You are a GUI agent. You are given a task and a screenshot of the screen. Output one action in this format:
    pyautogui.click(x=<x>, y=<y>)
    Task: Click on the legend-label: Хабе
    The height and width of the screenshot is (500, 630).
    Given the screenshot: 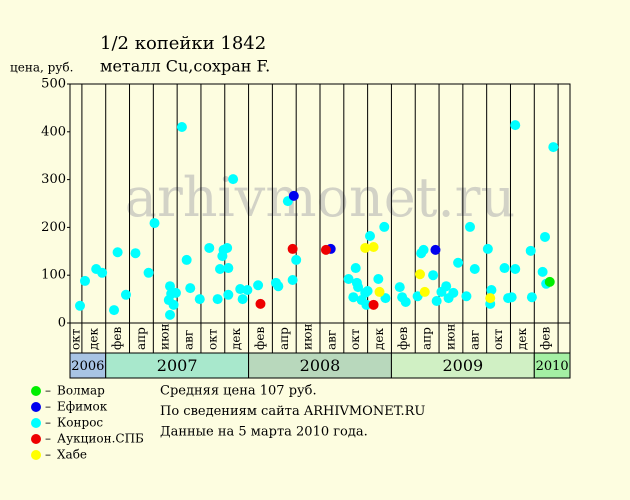 What is the action you would take?
    pyautogui.click(x=72, y=455)
    